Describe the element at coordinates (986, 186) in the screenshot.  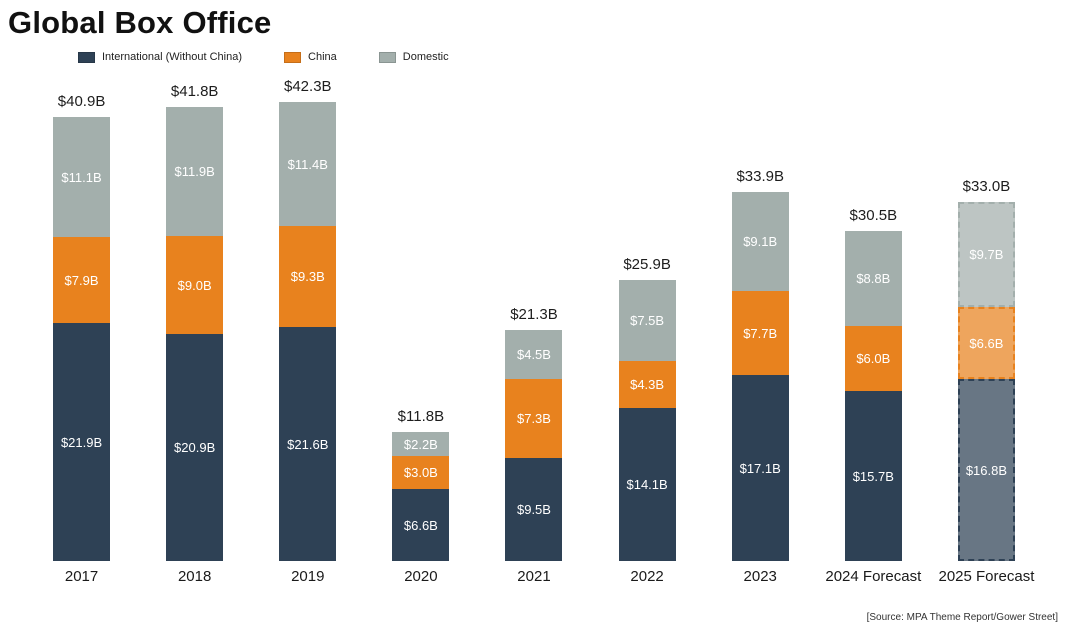
I see `bar-total-label: $33.0B` at that location.